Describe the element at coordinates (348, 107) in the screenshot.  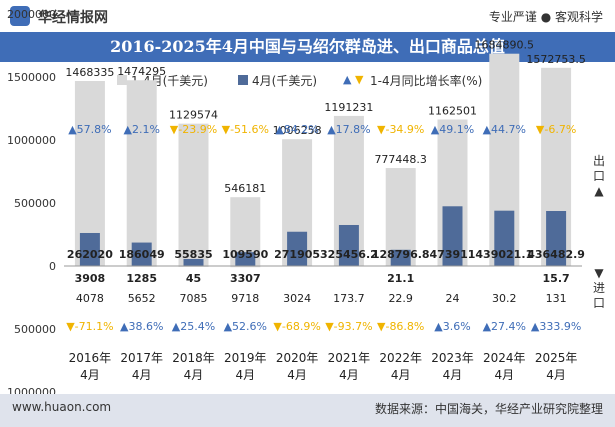
I see `data-label-ytd-export: 1191231` at that location.